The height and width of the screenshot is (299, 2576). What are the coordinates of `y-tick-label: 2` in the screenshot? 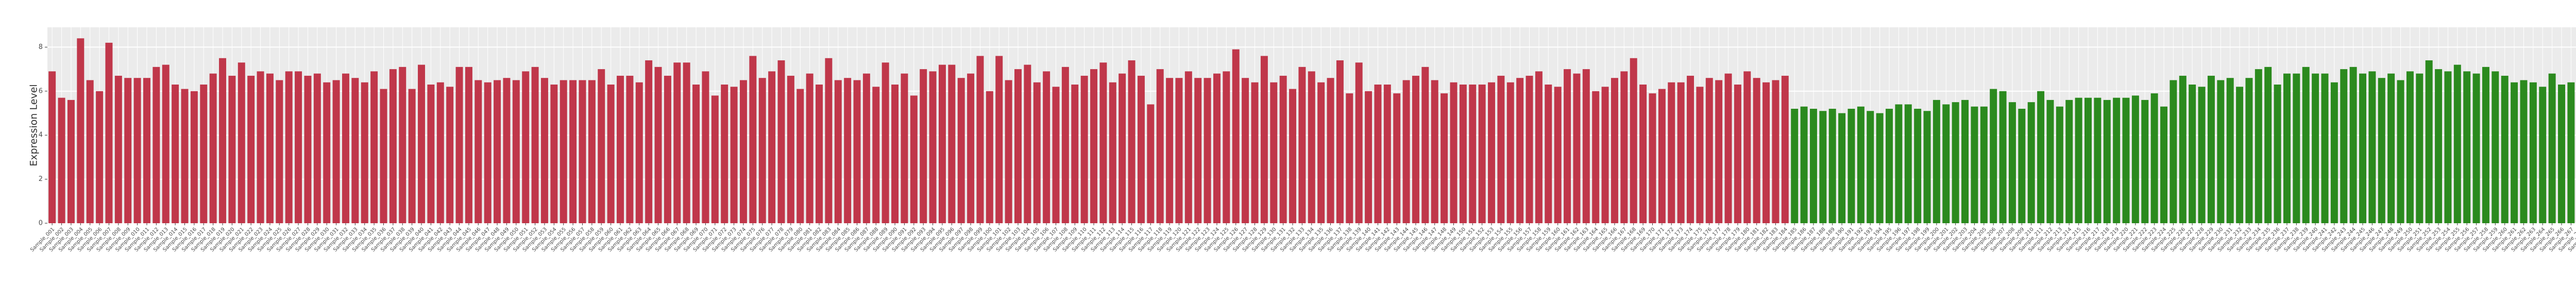 It's located at (41, 179).